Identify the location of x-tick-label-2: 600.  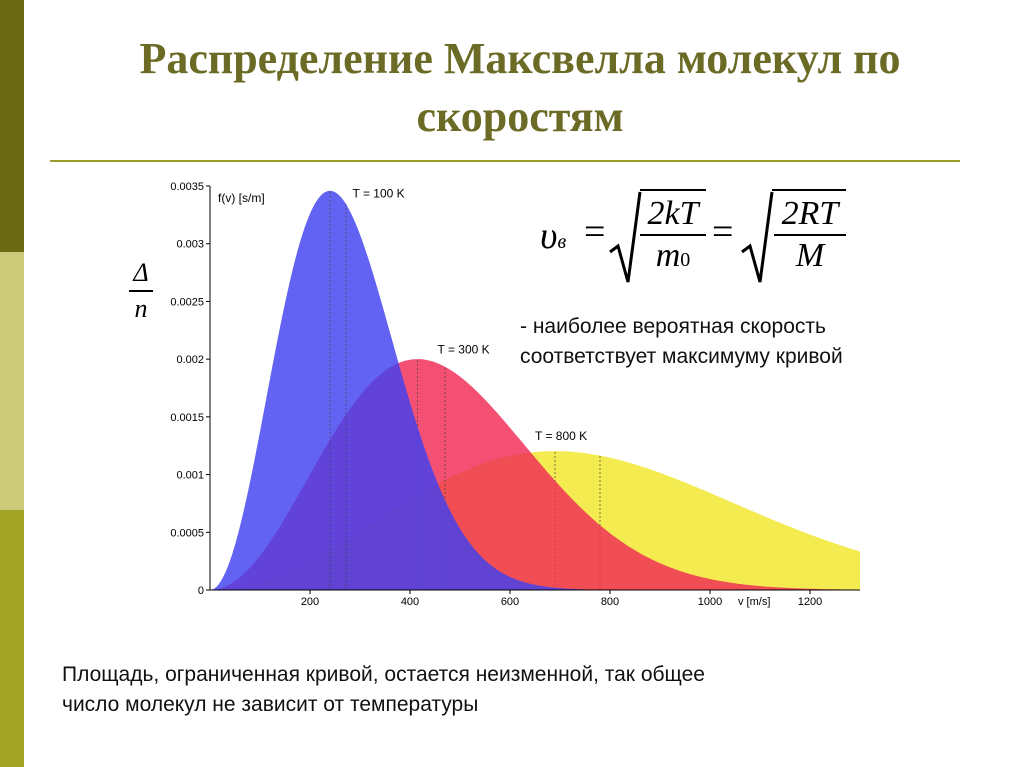
(510, 602).